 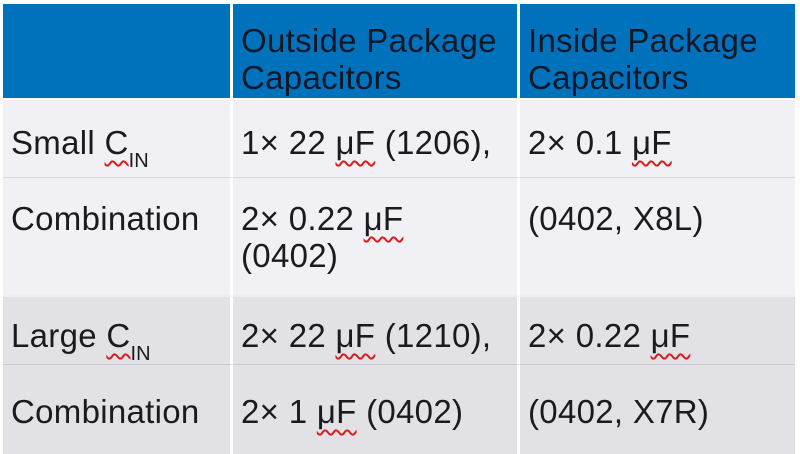 I want to click on row-combination2-label-cell: Combination, so click(x=118, y=409).